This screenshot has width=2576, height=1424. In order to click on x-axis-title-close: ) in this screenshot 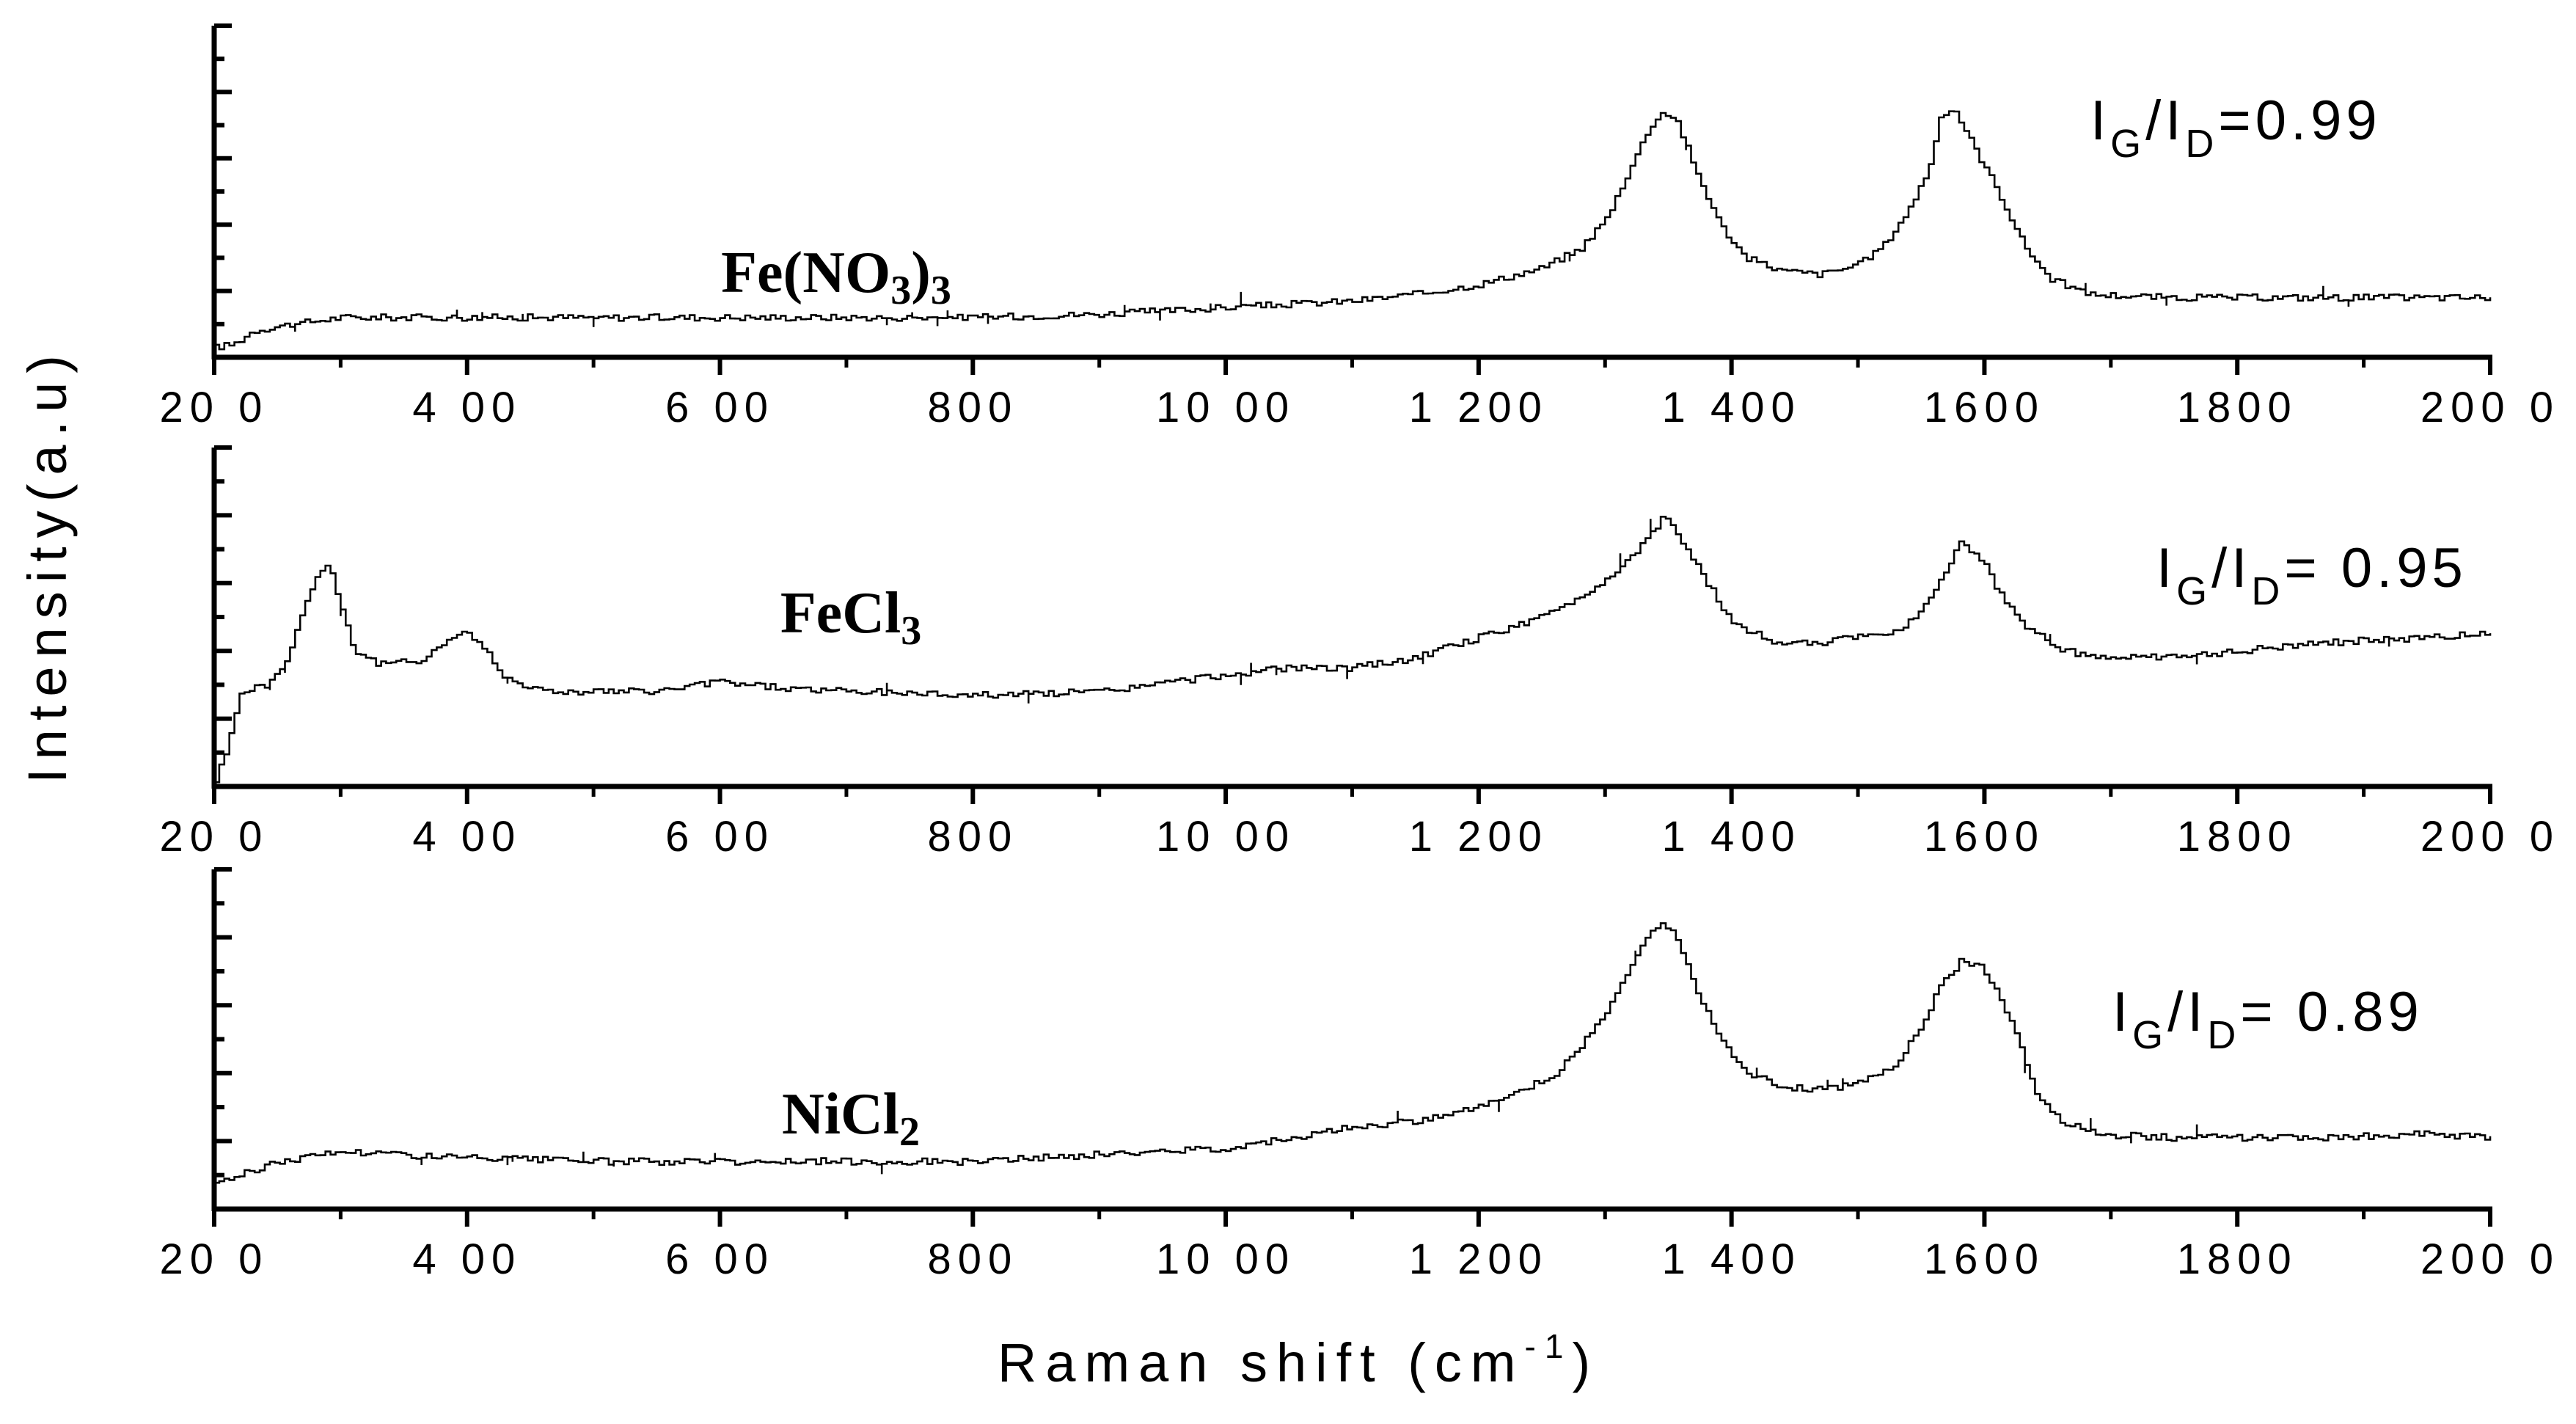, I will do `click(1585, 1362)`.